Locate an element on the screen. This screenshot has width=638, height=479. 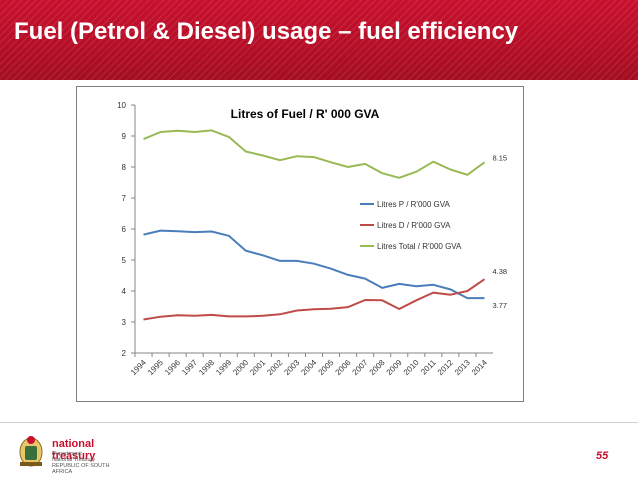
page-number: 55 is located at coordinates (602, 456).